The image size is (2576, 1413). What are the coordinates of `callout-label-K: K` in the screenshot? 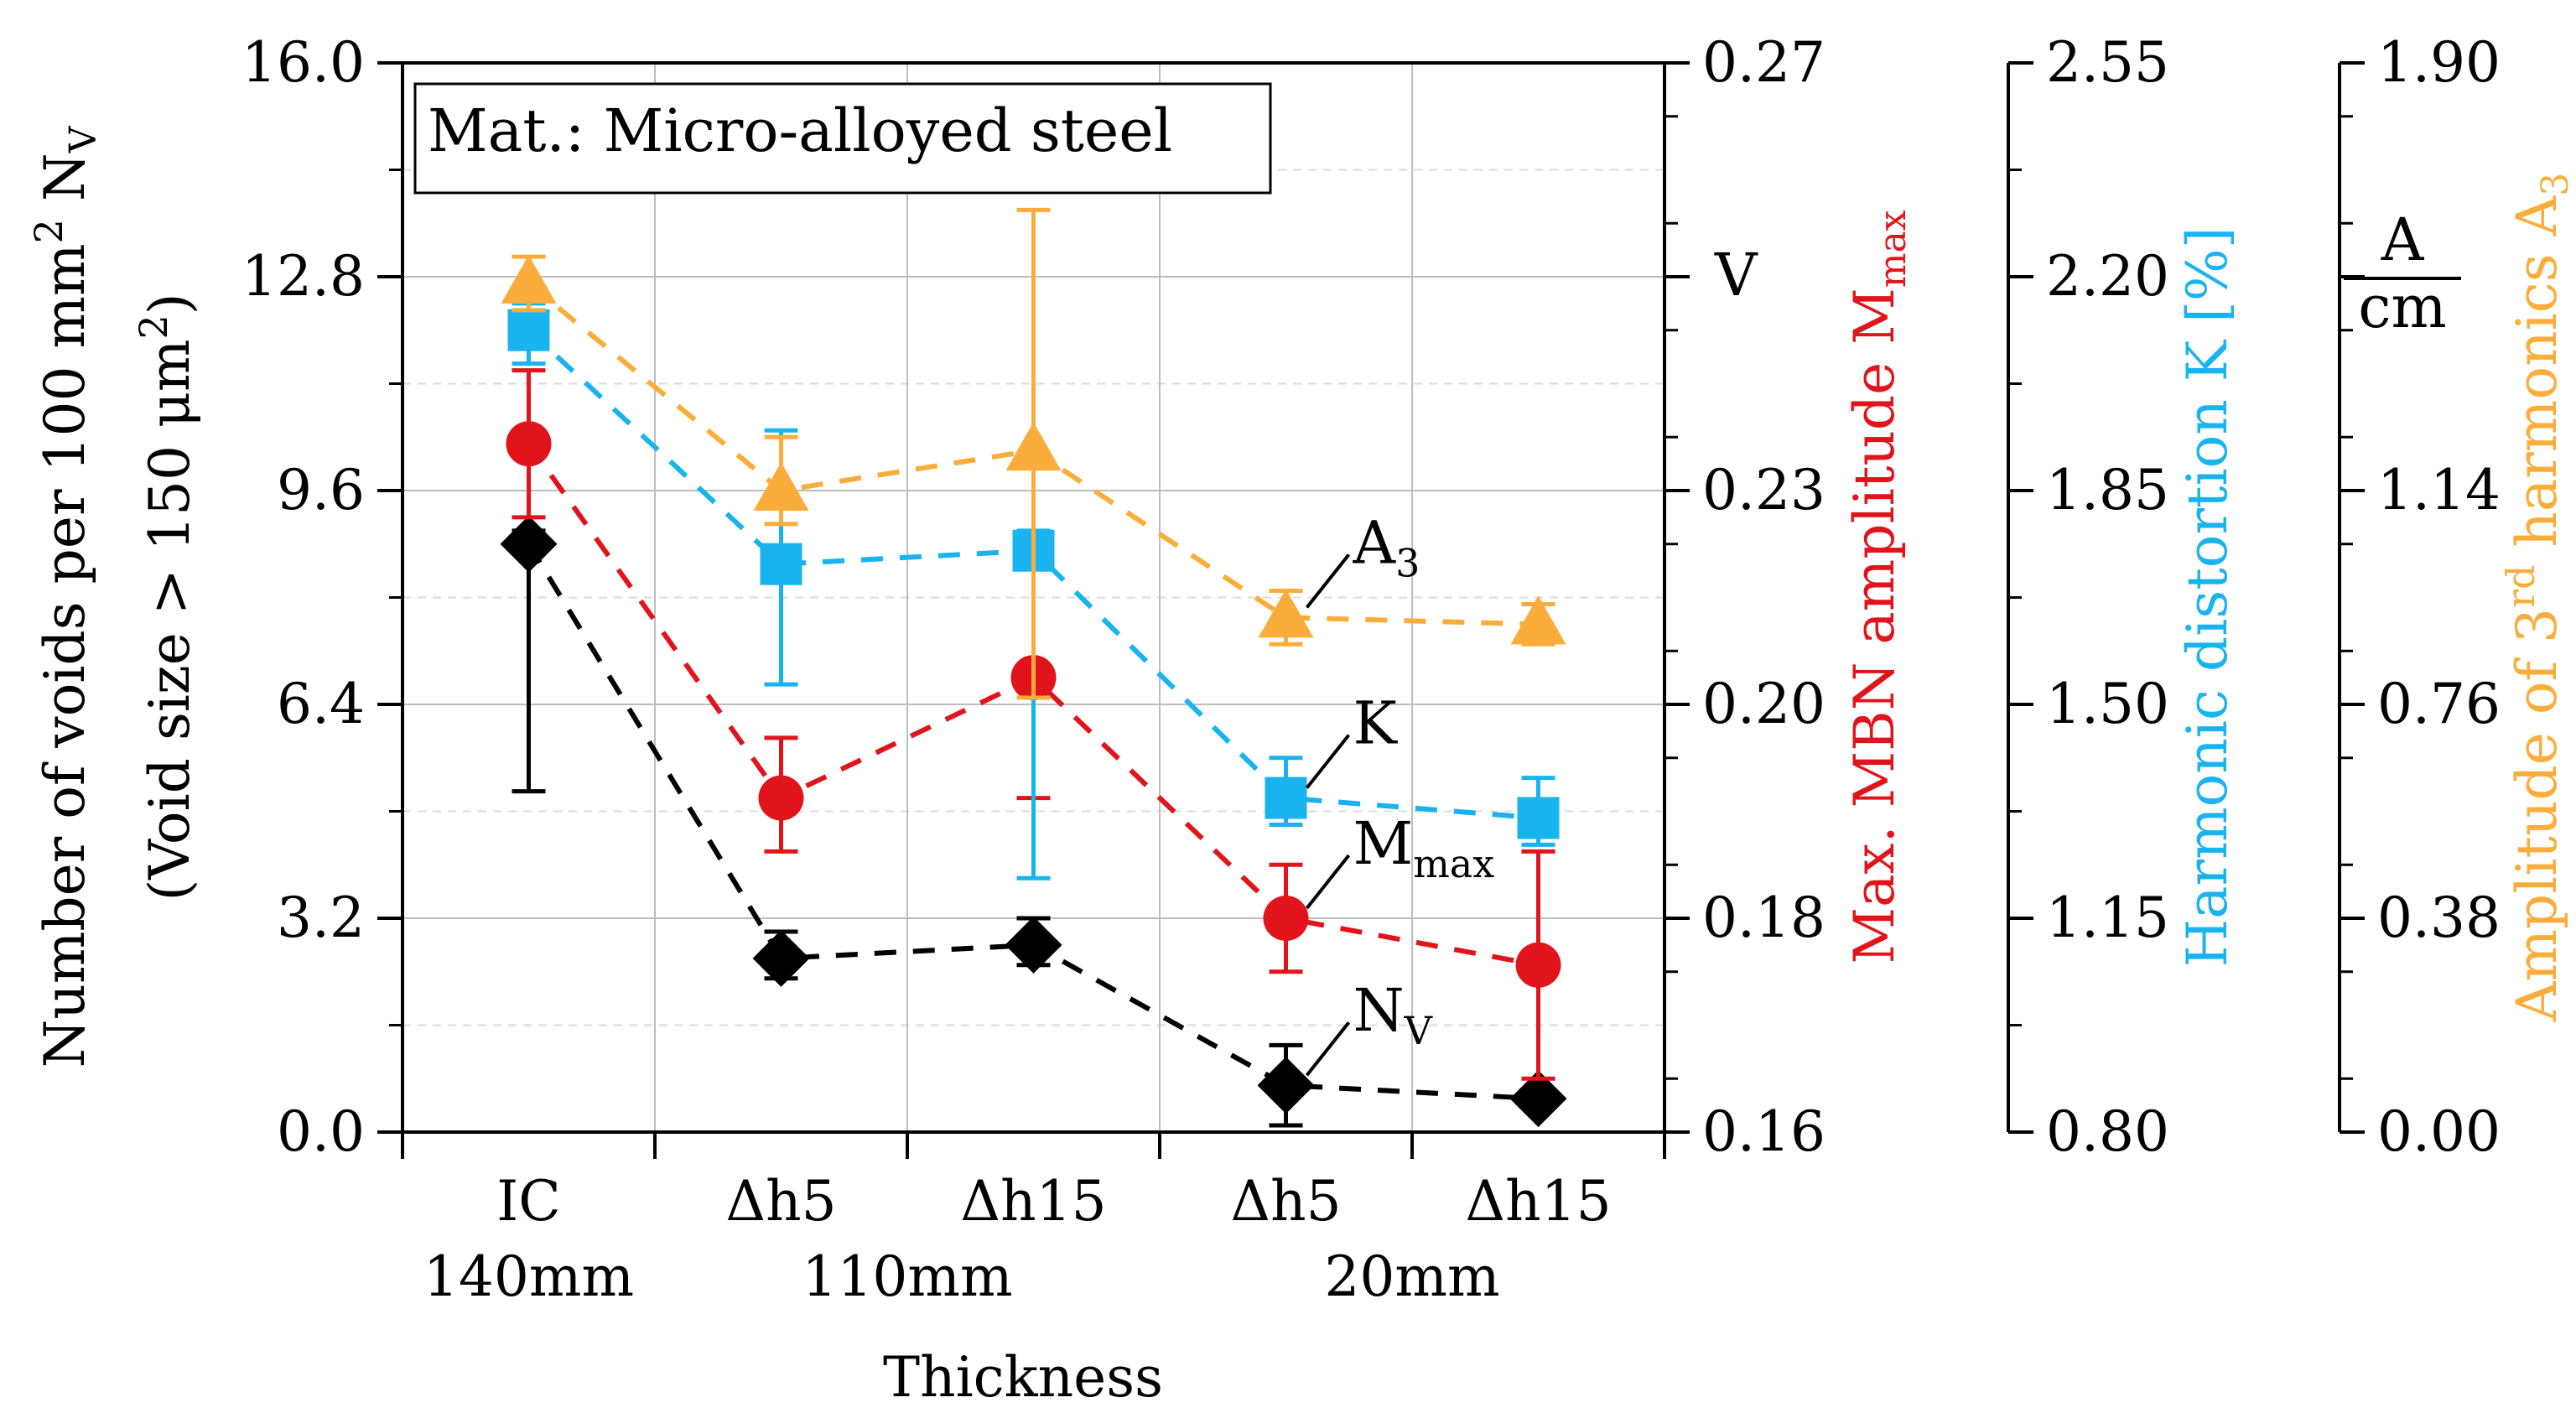 It's located at (1376, 724).